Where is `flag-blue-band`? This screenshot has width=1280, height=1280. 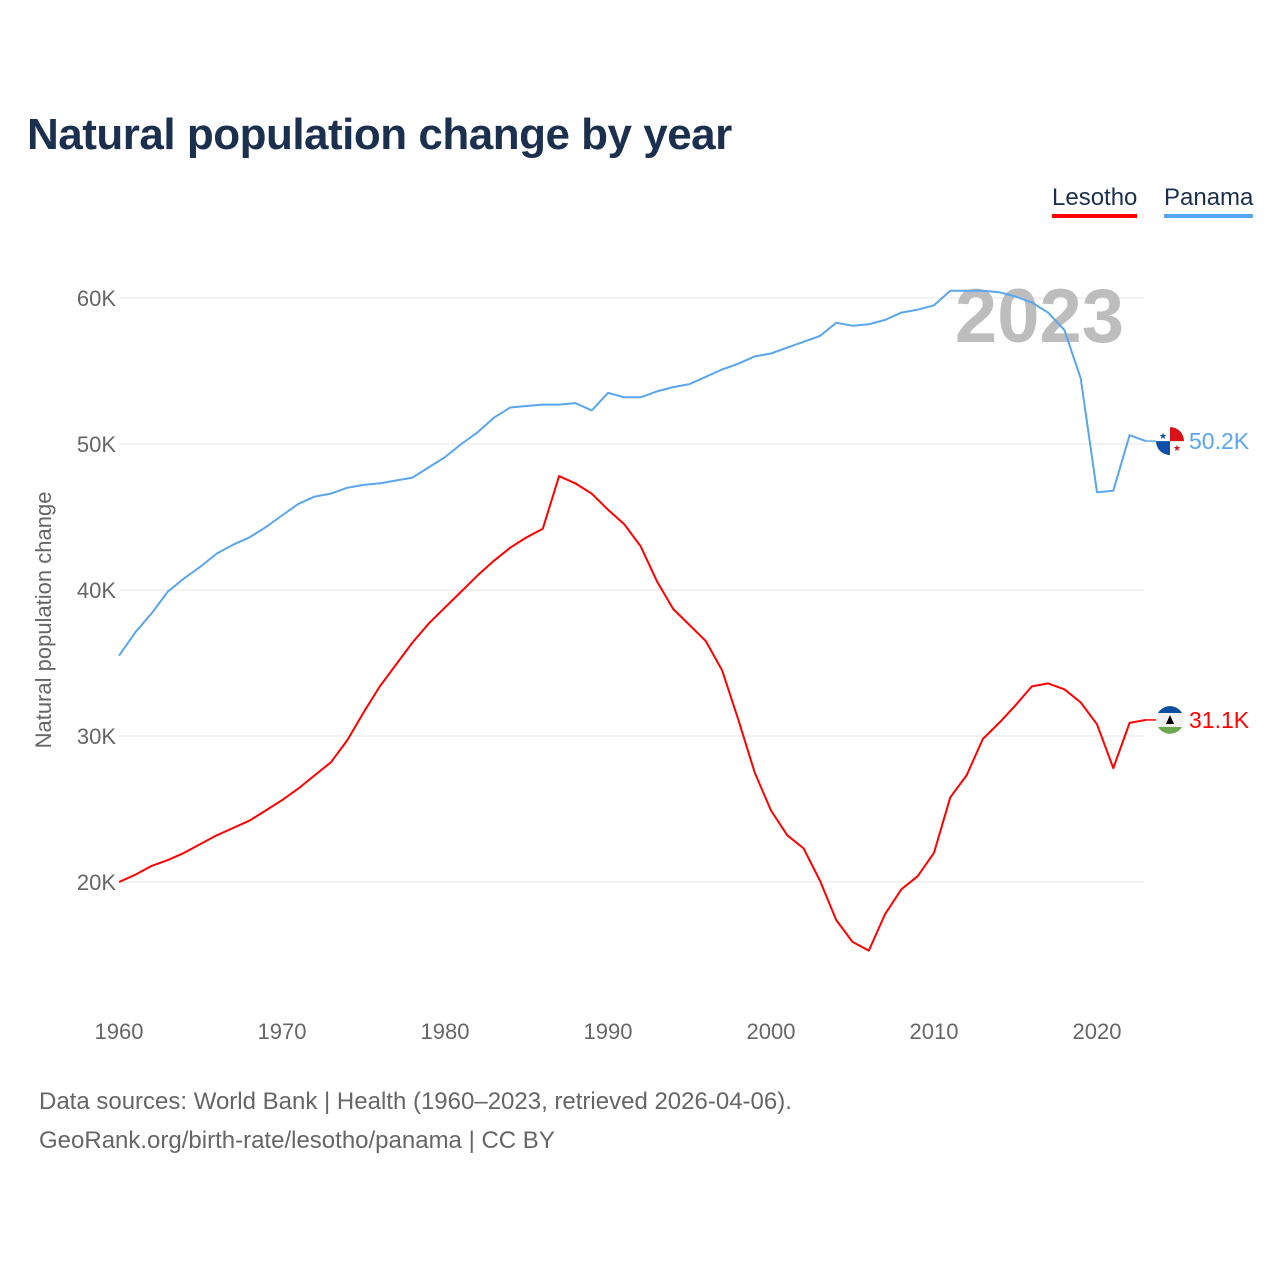
flag-blue-band is located at coordinates (1170, 709).